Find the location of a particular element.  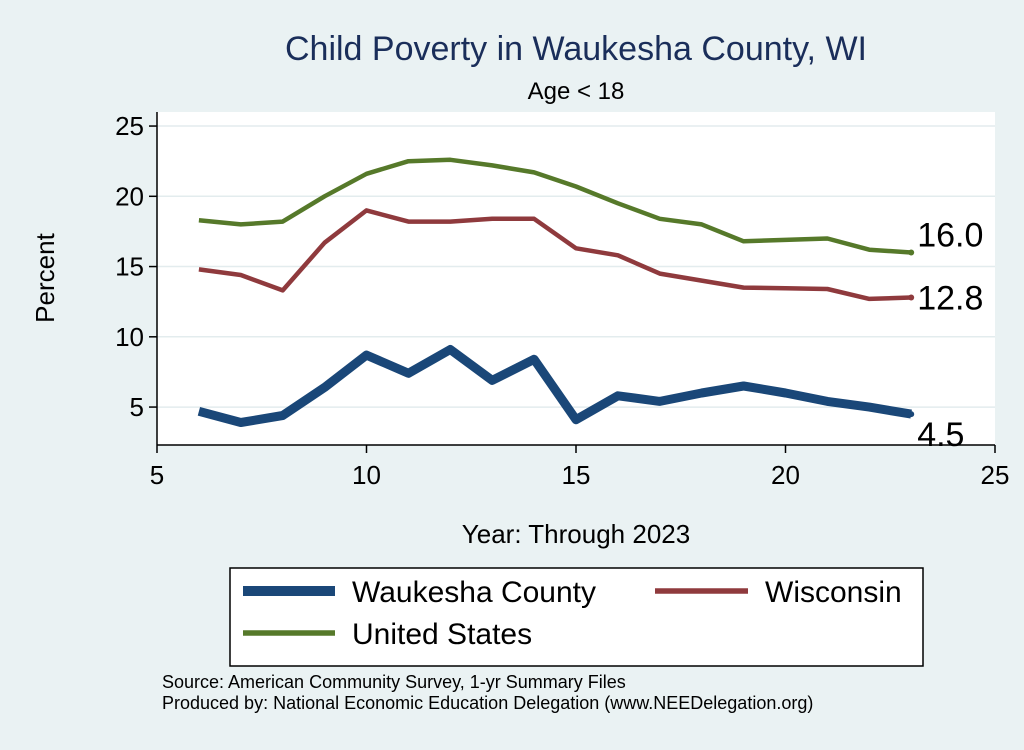

y-tick-label: 25 is located at coordinates (129, 126).